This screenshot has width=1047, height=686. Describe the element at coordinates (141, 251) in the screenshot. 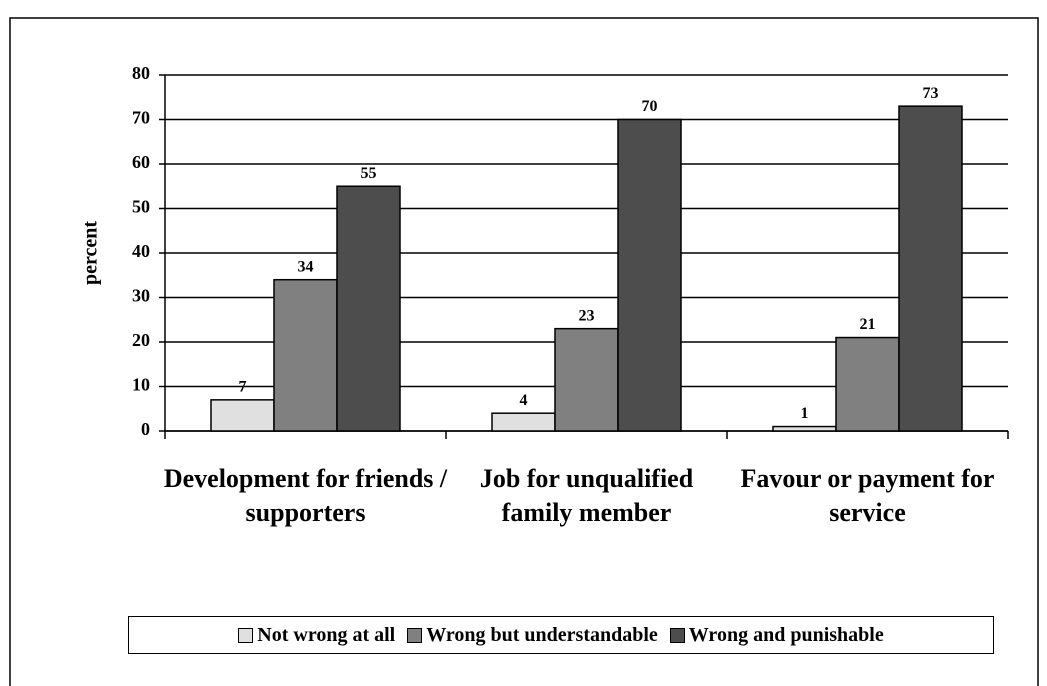

I see `y-tick-label: 40` at that location.